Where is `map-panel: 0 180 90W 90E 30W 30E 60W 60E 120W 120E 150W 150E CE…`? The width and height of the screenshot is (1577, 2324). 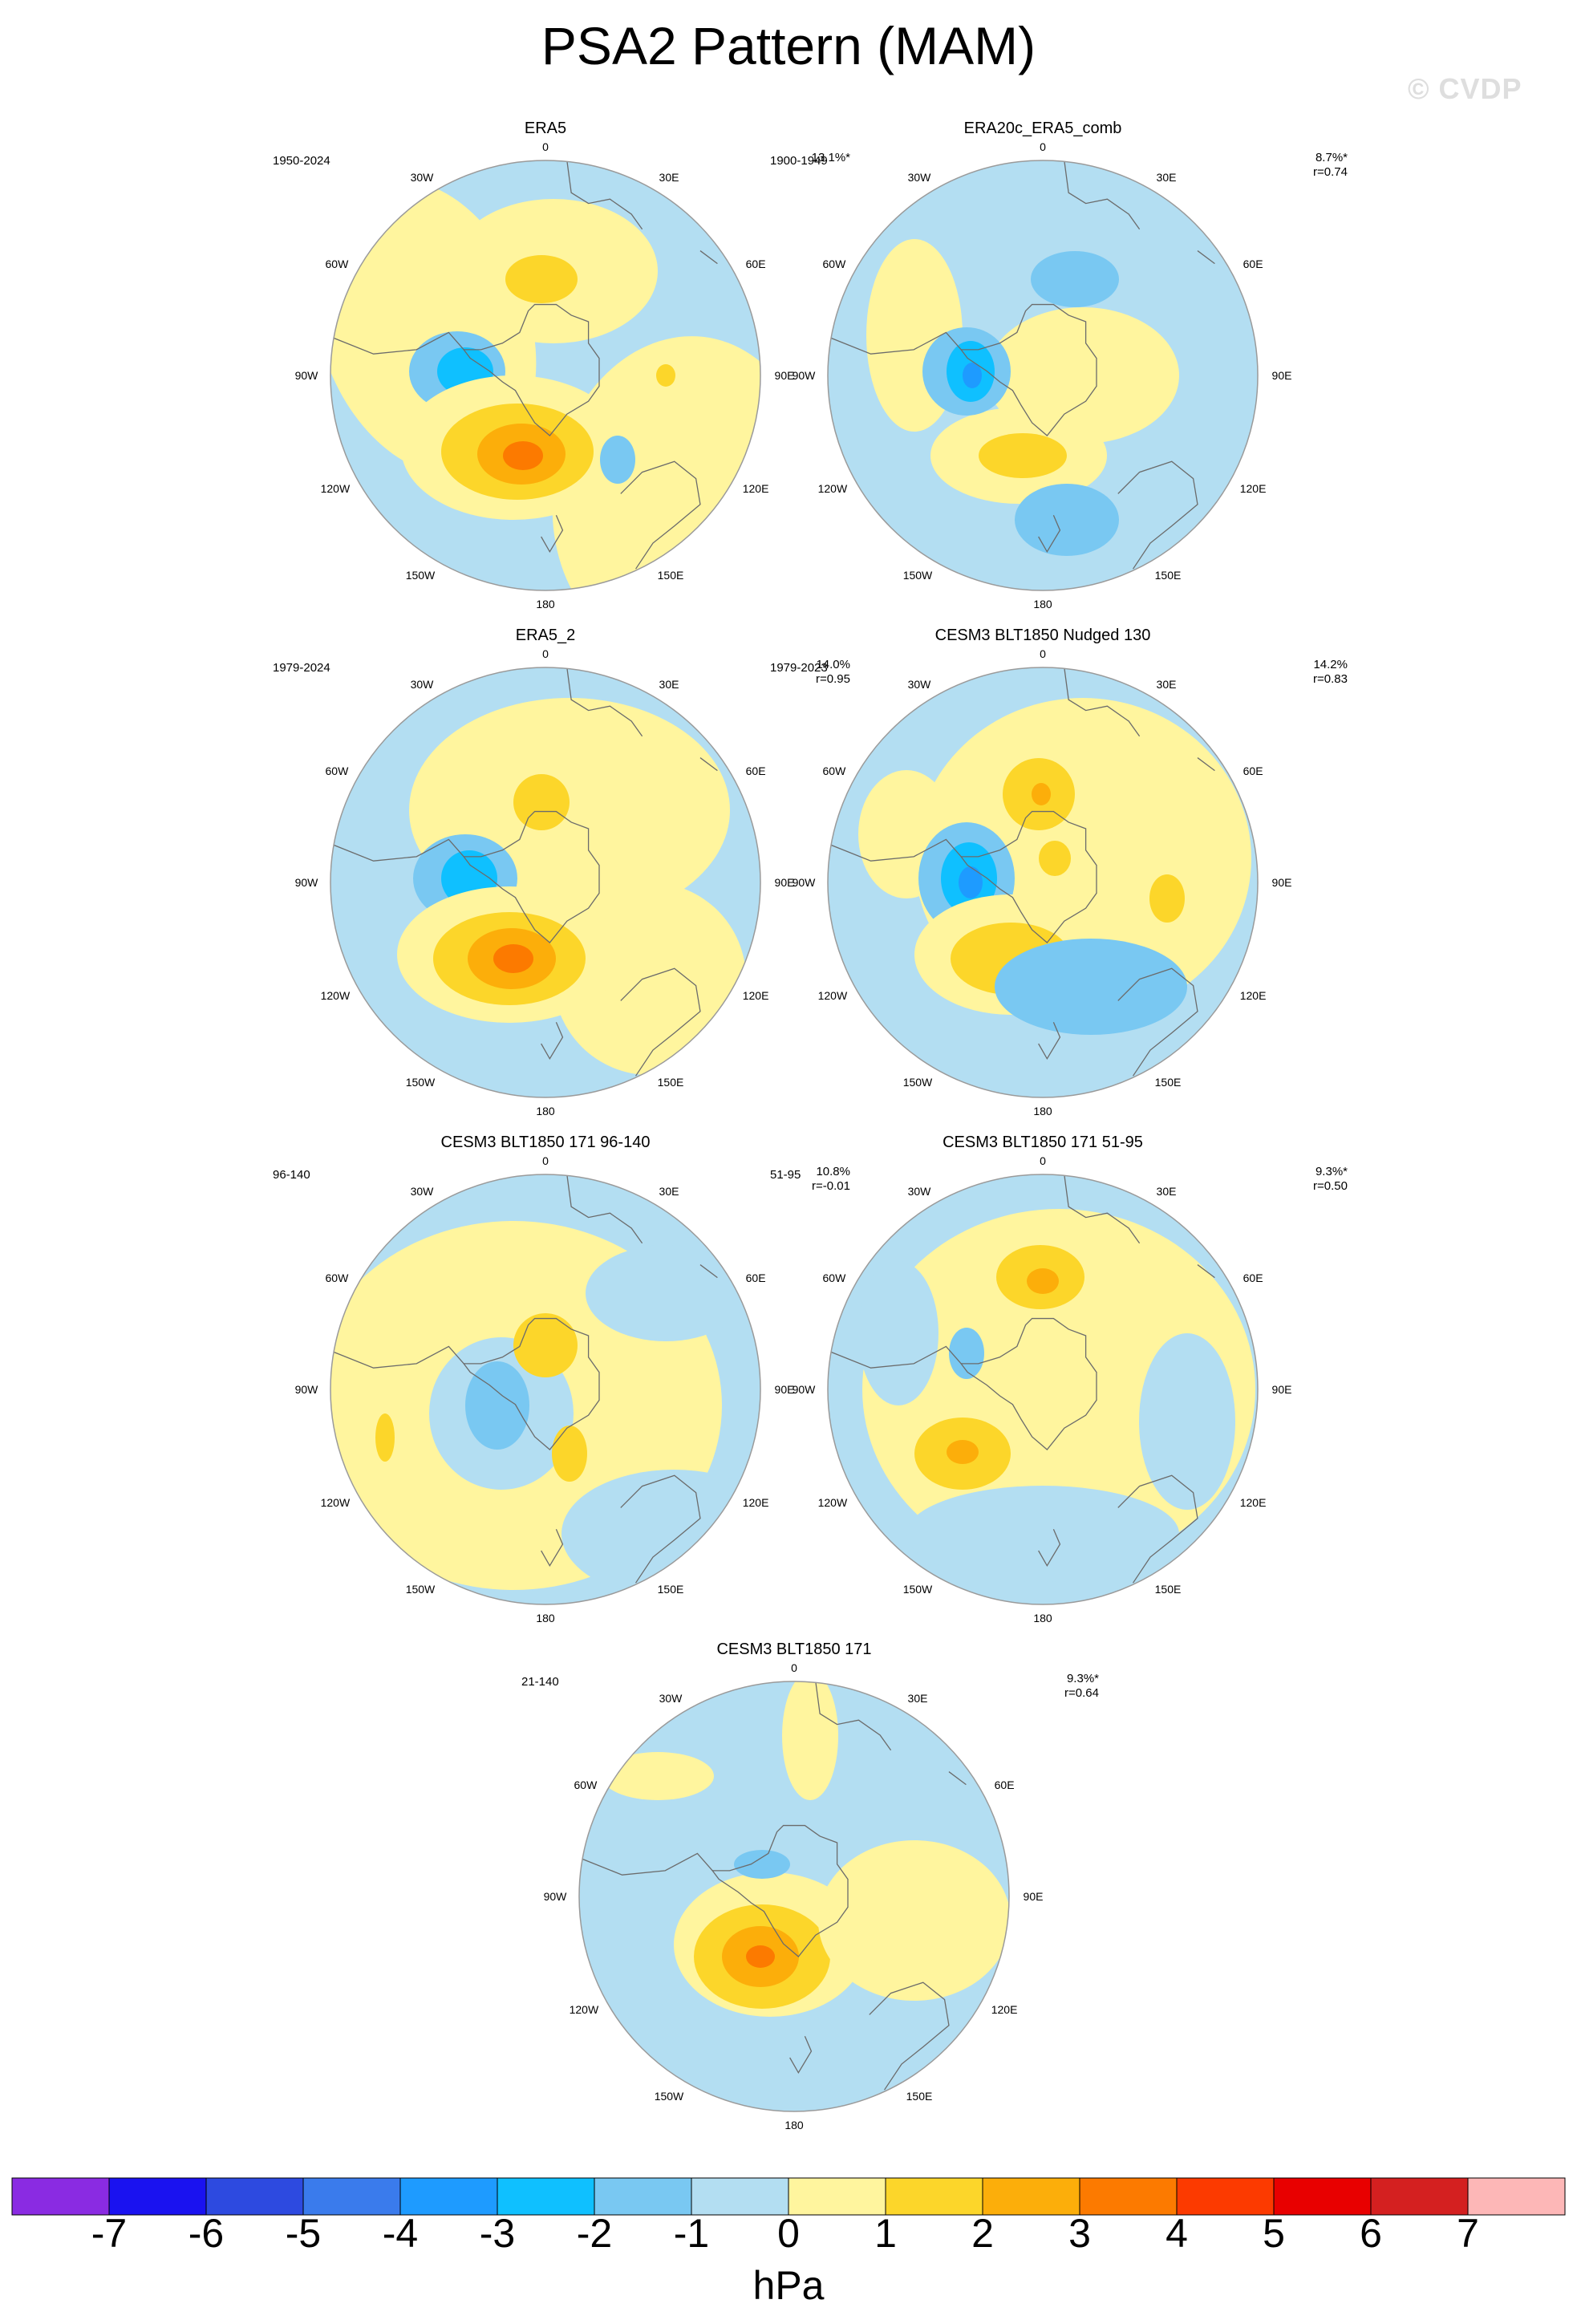 map-panel: 0 180 90W 90E 30W 30E 60W 60E 120W 120E 150W 150E CE… is located at coordinates (1043, 1389).